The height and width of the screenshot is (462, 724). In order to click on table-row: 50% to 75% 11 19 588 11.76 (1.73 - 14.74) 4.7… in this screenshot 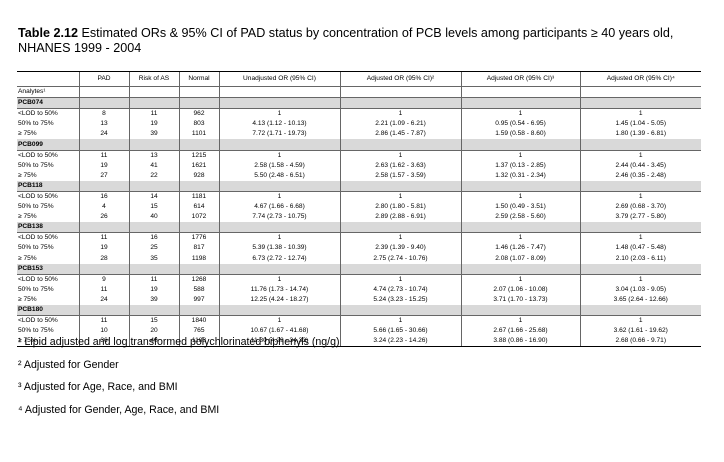, I will do `click(359, 289)`.